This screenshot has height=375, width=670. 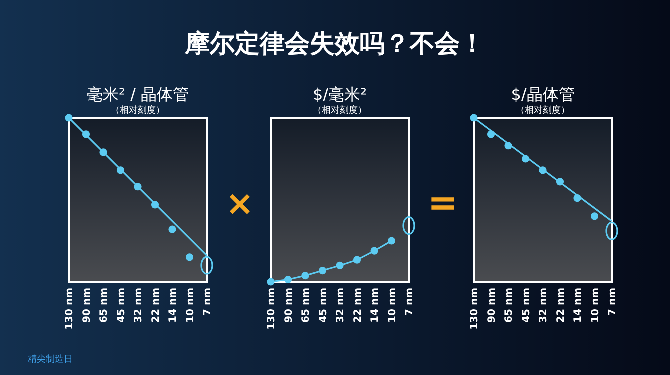 I want to click on chart-title: $/毫米², so click(x=340, y=94).